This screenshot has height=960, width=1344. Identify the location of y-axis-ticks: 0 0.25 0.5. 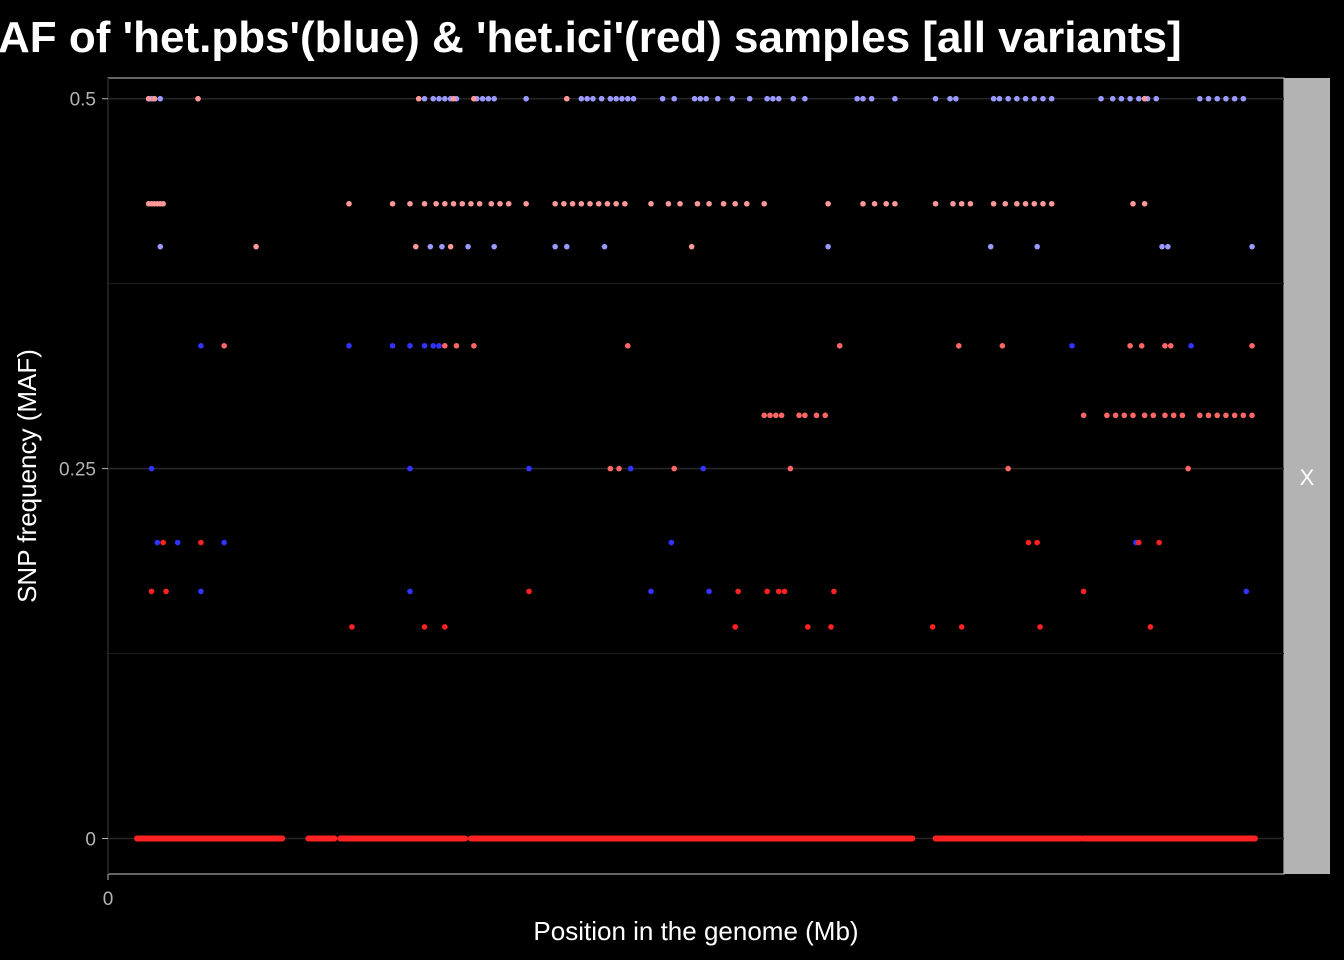
(83, 470).